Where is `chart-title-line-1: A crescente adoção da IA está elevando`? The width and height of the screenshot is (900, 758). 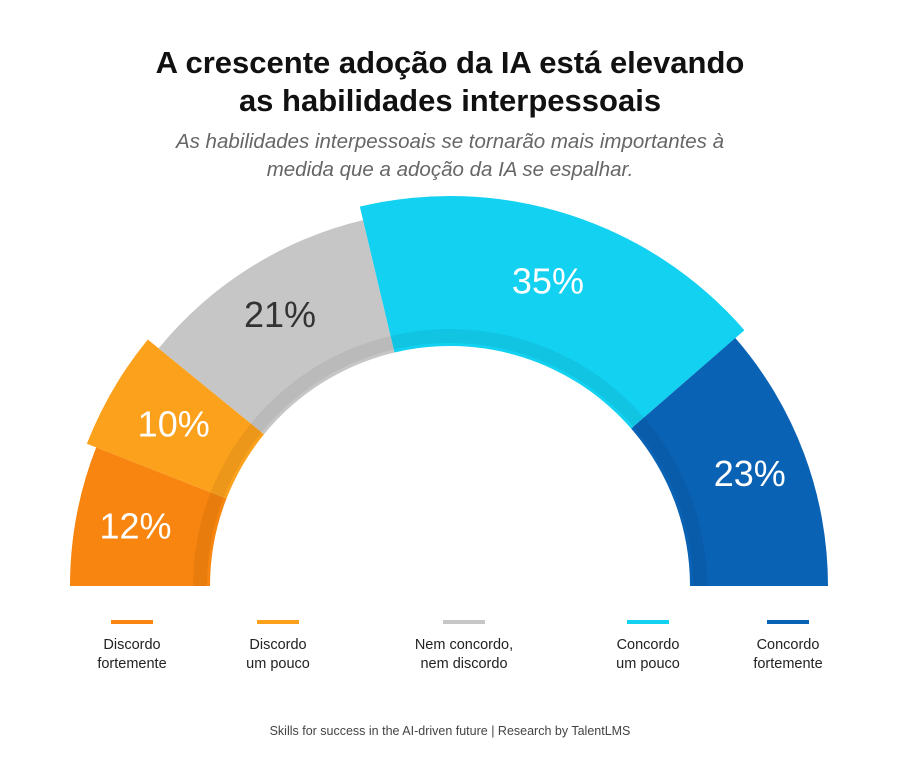 chart-title-line-1: A crescente adoção da IA está elevando is located at coordinates (450, 62).